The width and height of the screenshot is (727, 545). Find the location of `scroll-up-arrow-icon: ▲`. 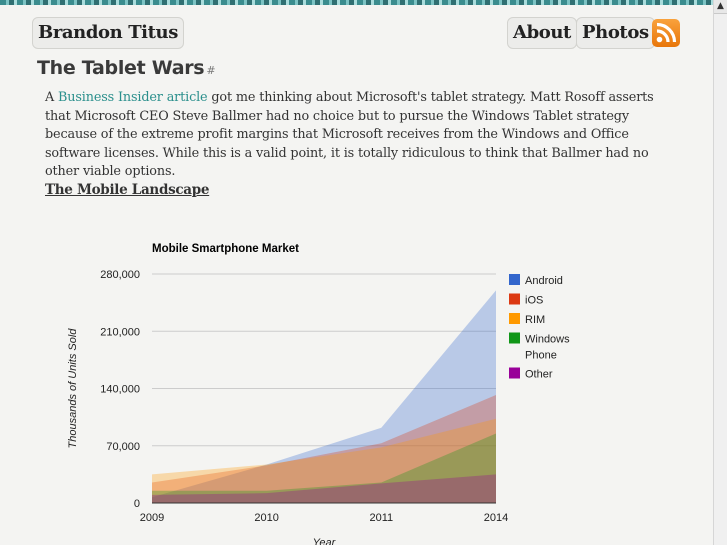

scroll-up-arrow-icon: ▲ is located at coordinates (720, 7).